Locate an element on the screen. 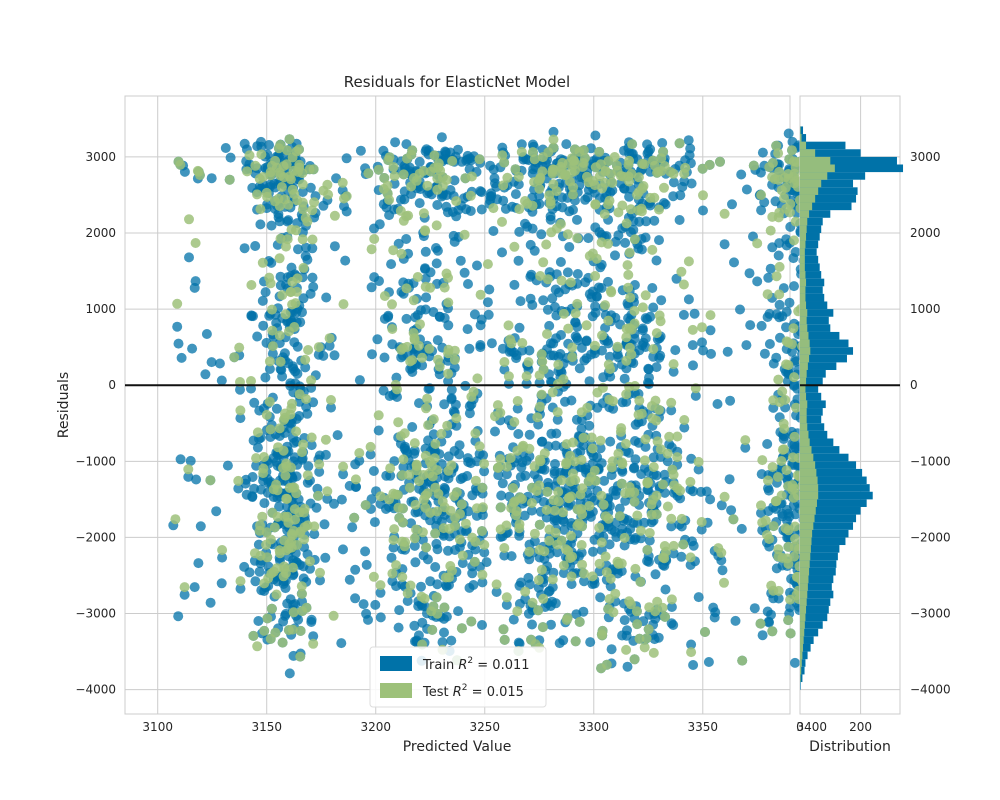 The image size is (1000, 800). x-tick-labels: 3100 3150 3200 3250 3300 3350 3400 is located at coordinates (484, 727).